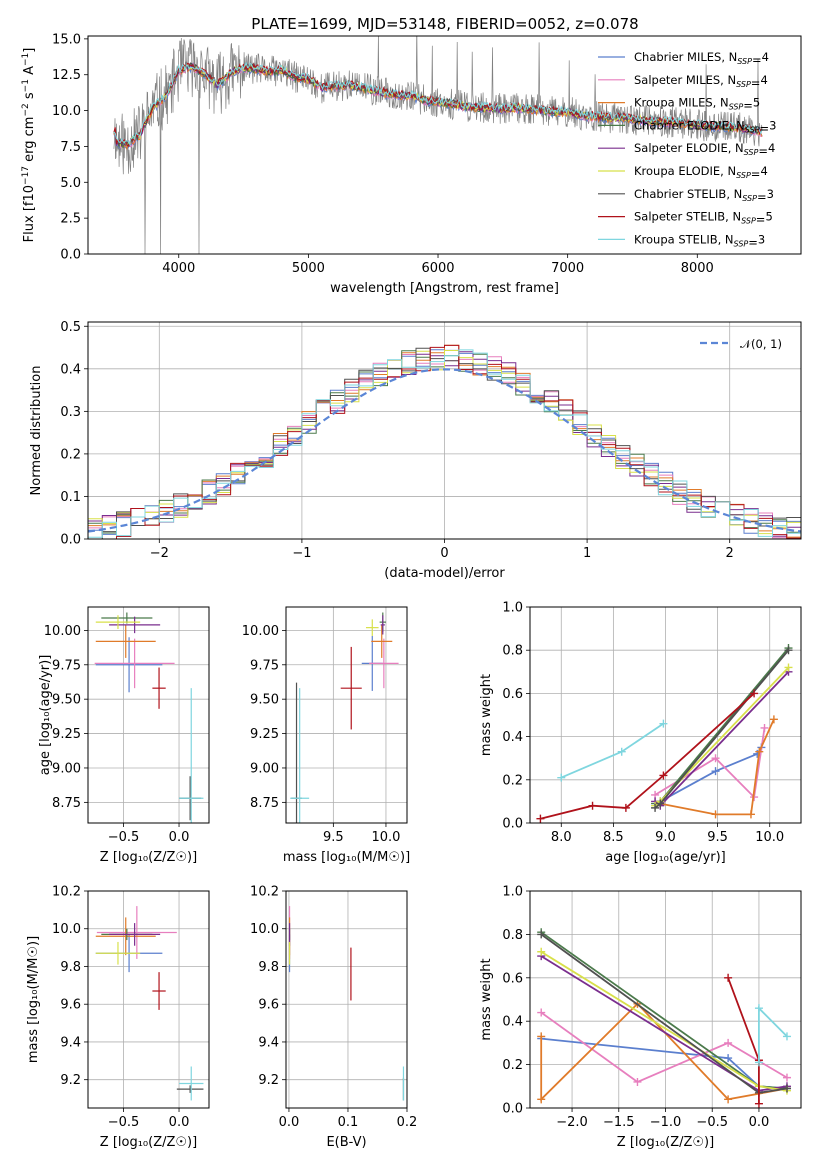  I want to click on x-tick-label: 0, so click(444, 553).